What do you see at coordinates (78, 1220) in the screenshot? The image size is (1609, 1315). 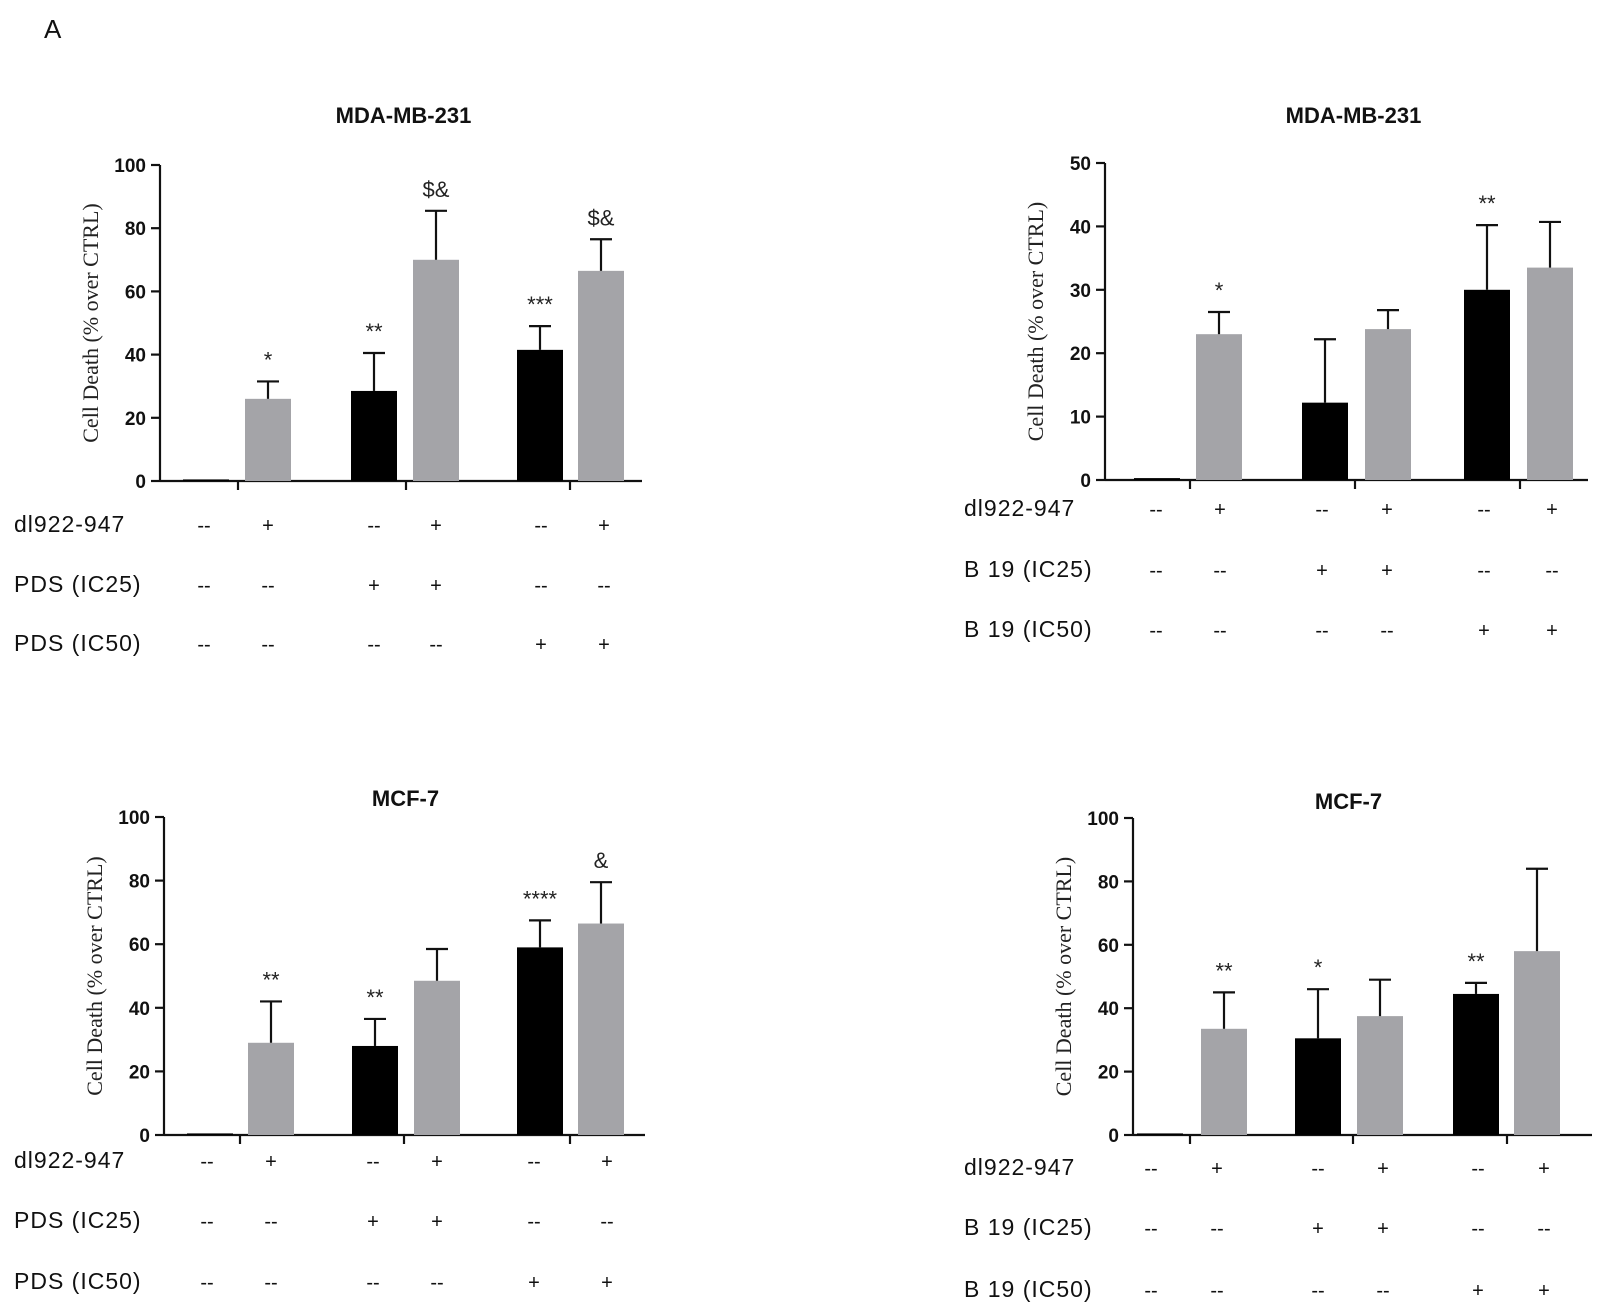 I see `condition-label: PDS (IC25)` at bounding box center [78, 1220].